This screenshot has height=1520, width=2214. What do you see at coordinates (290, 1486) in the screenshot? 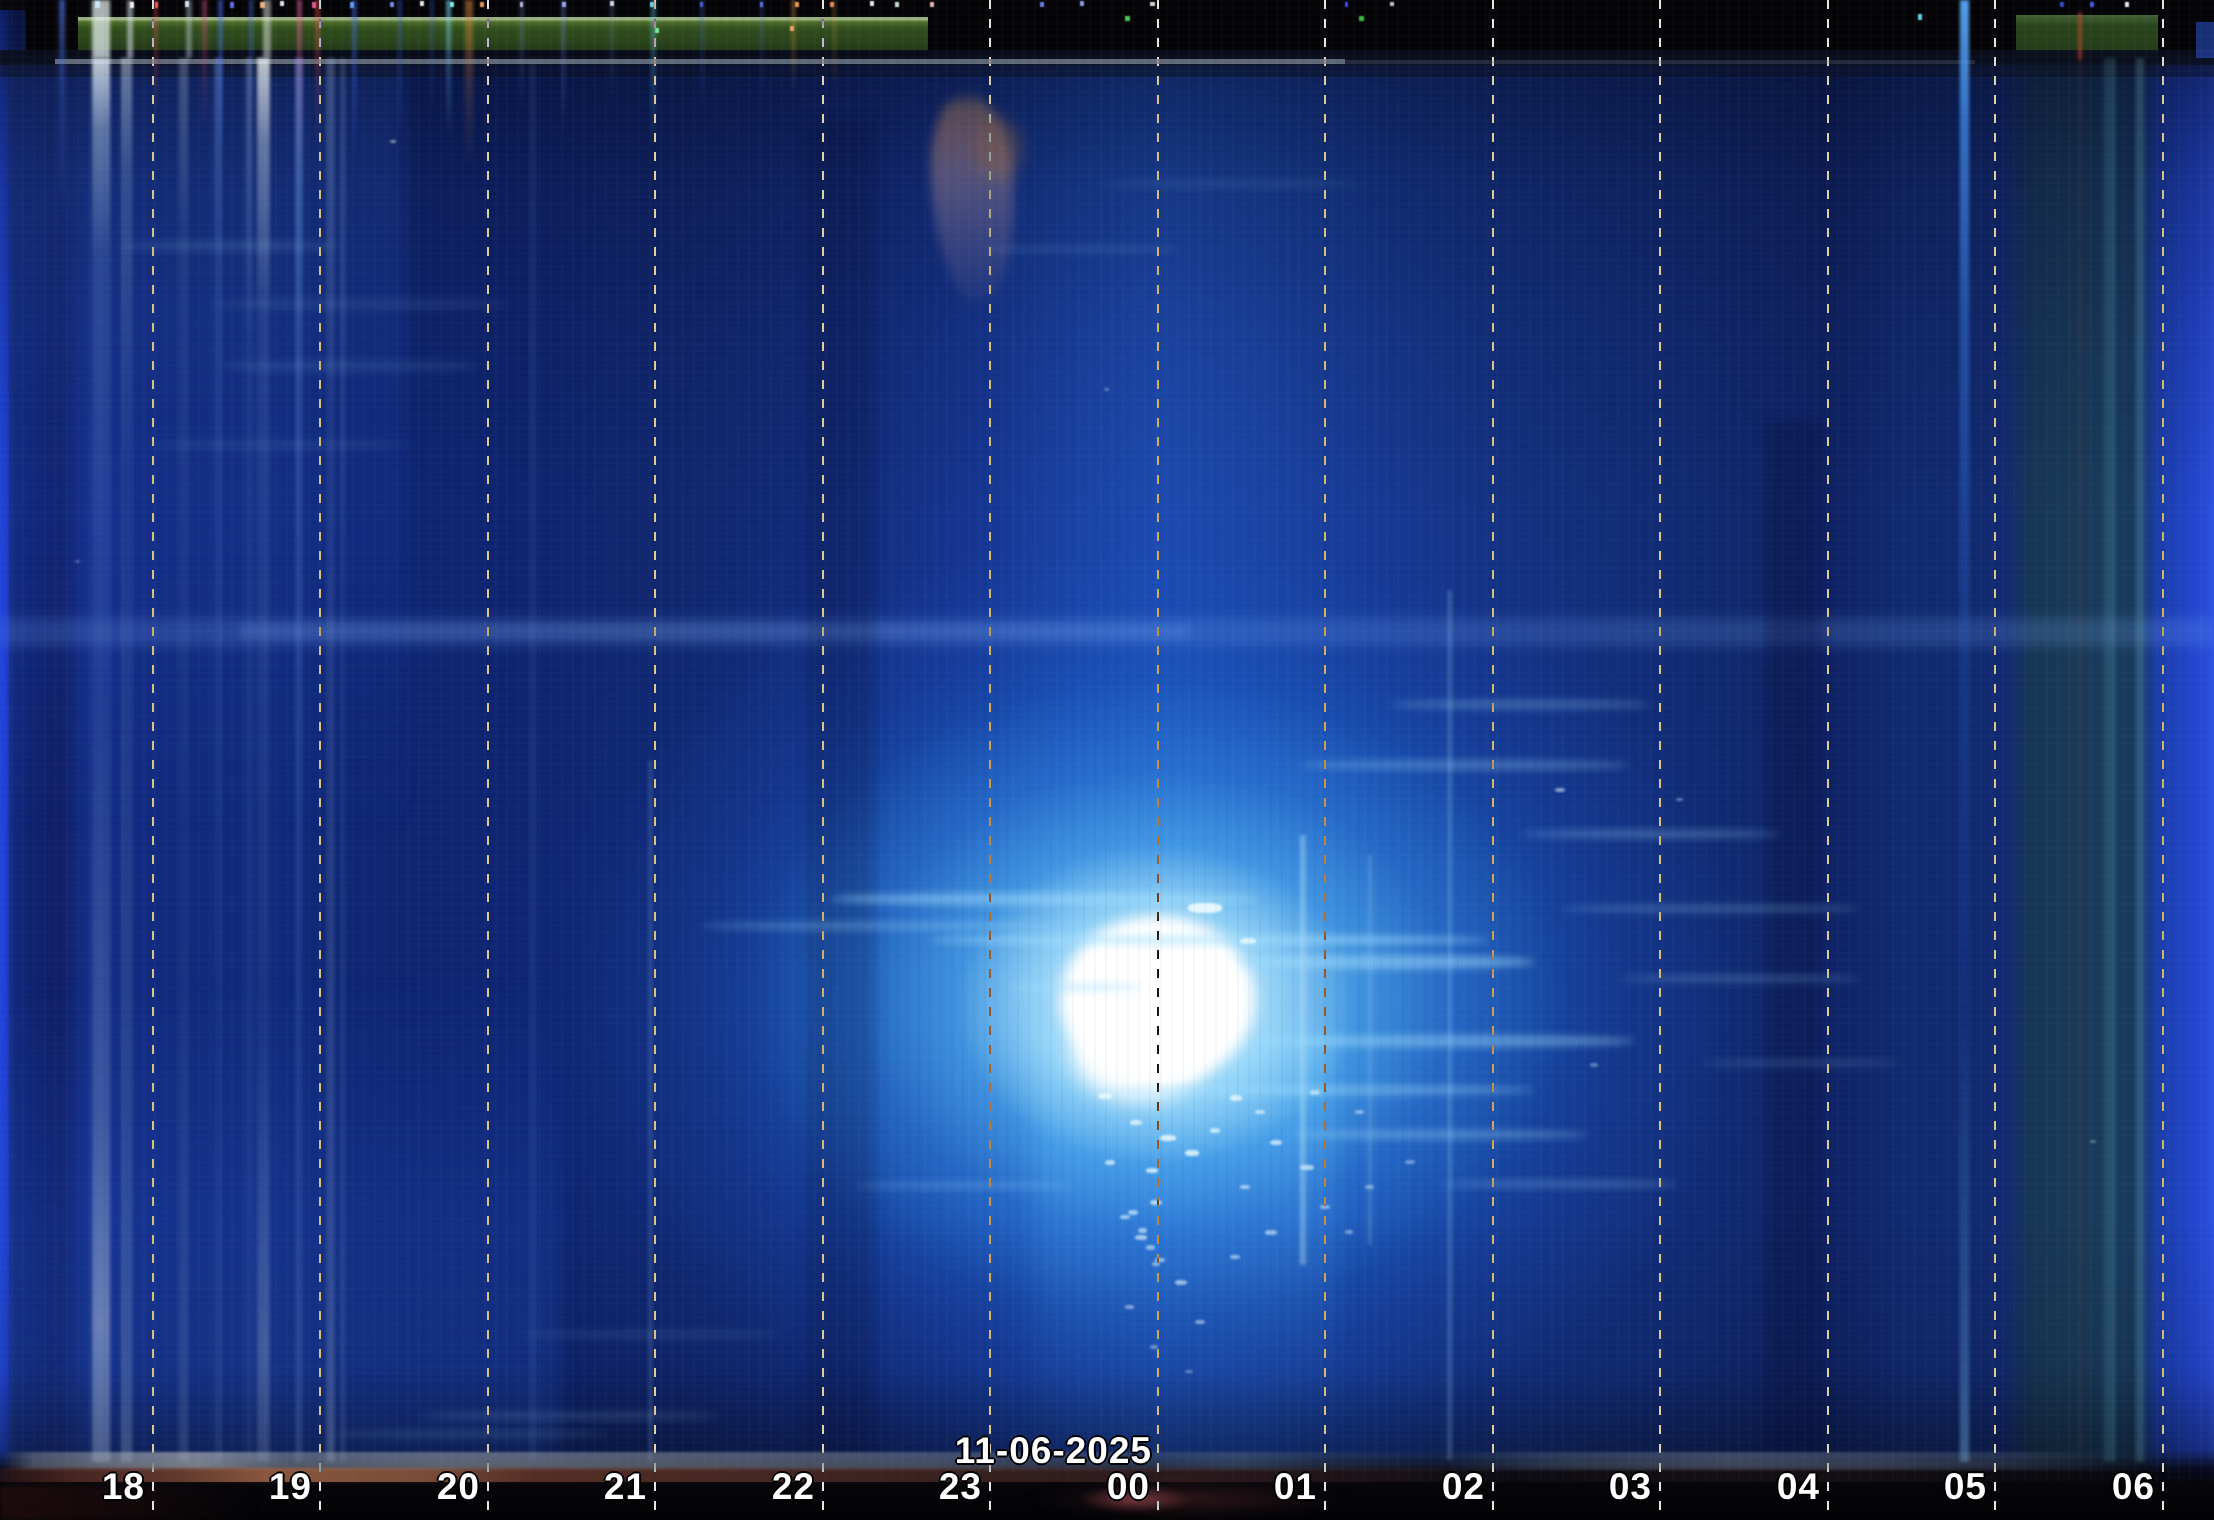
I see `hour-tick-label: 19` at bounding box center [290, 1486].